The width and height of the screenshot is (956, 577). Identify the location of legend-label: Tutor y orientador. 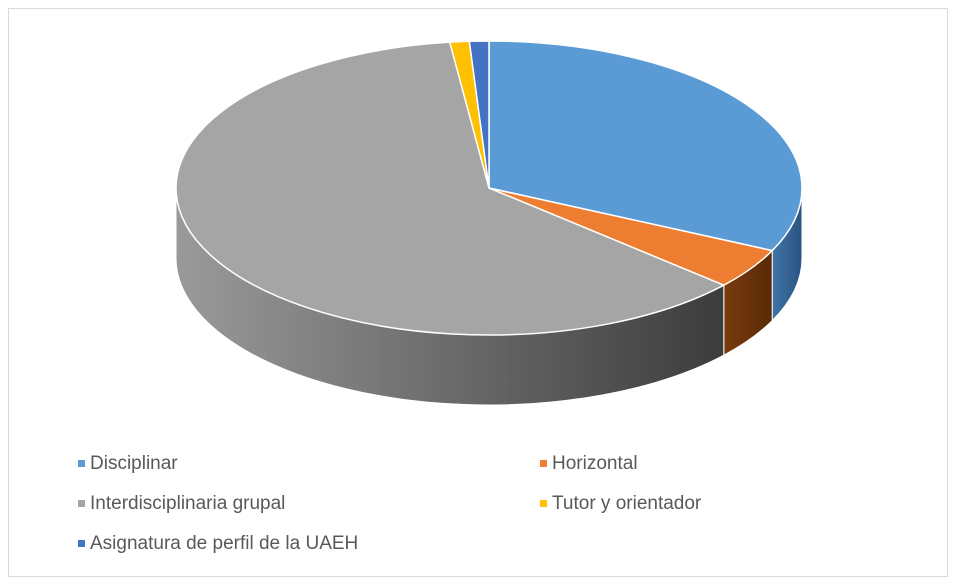
(627, 503).